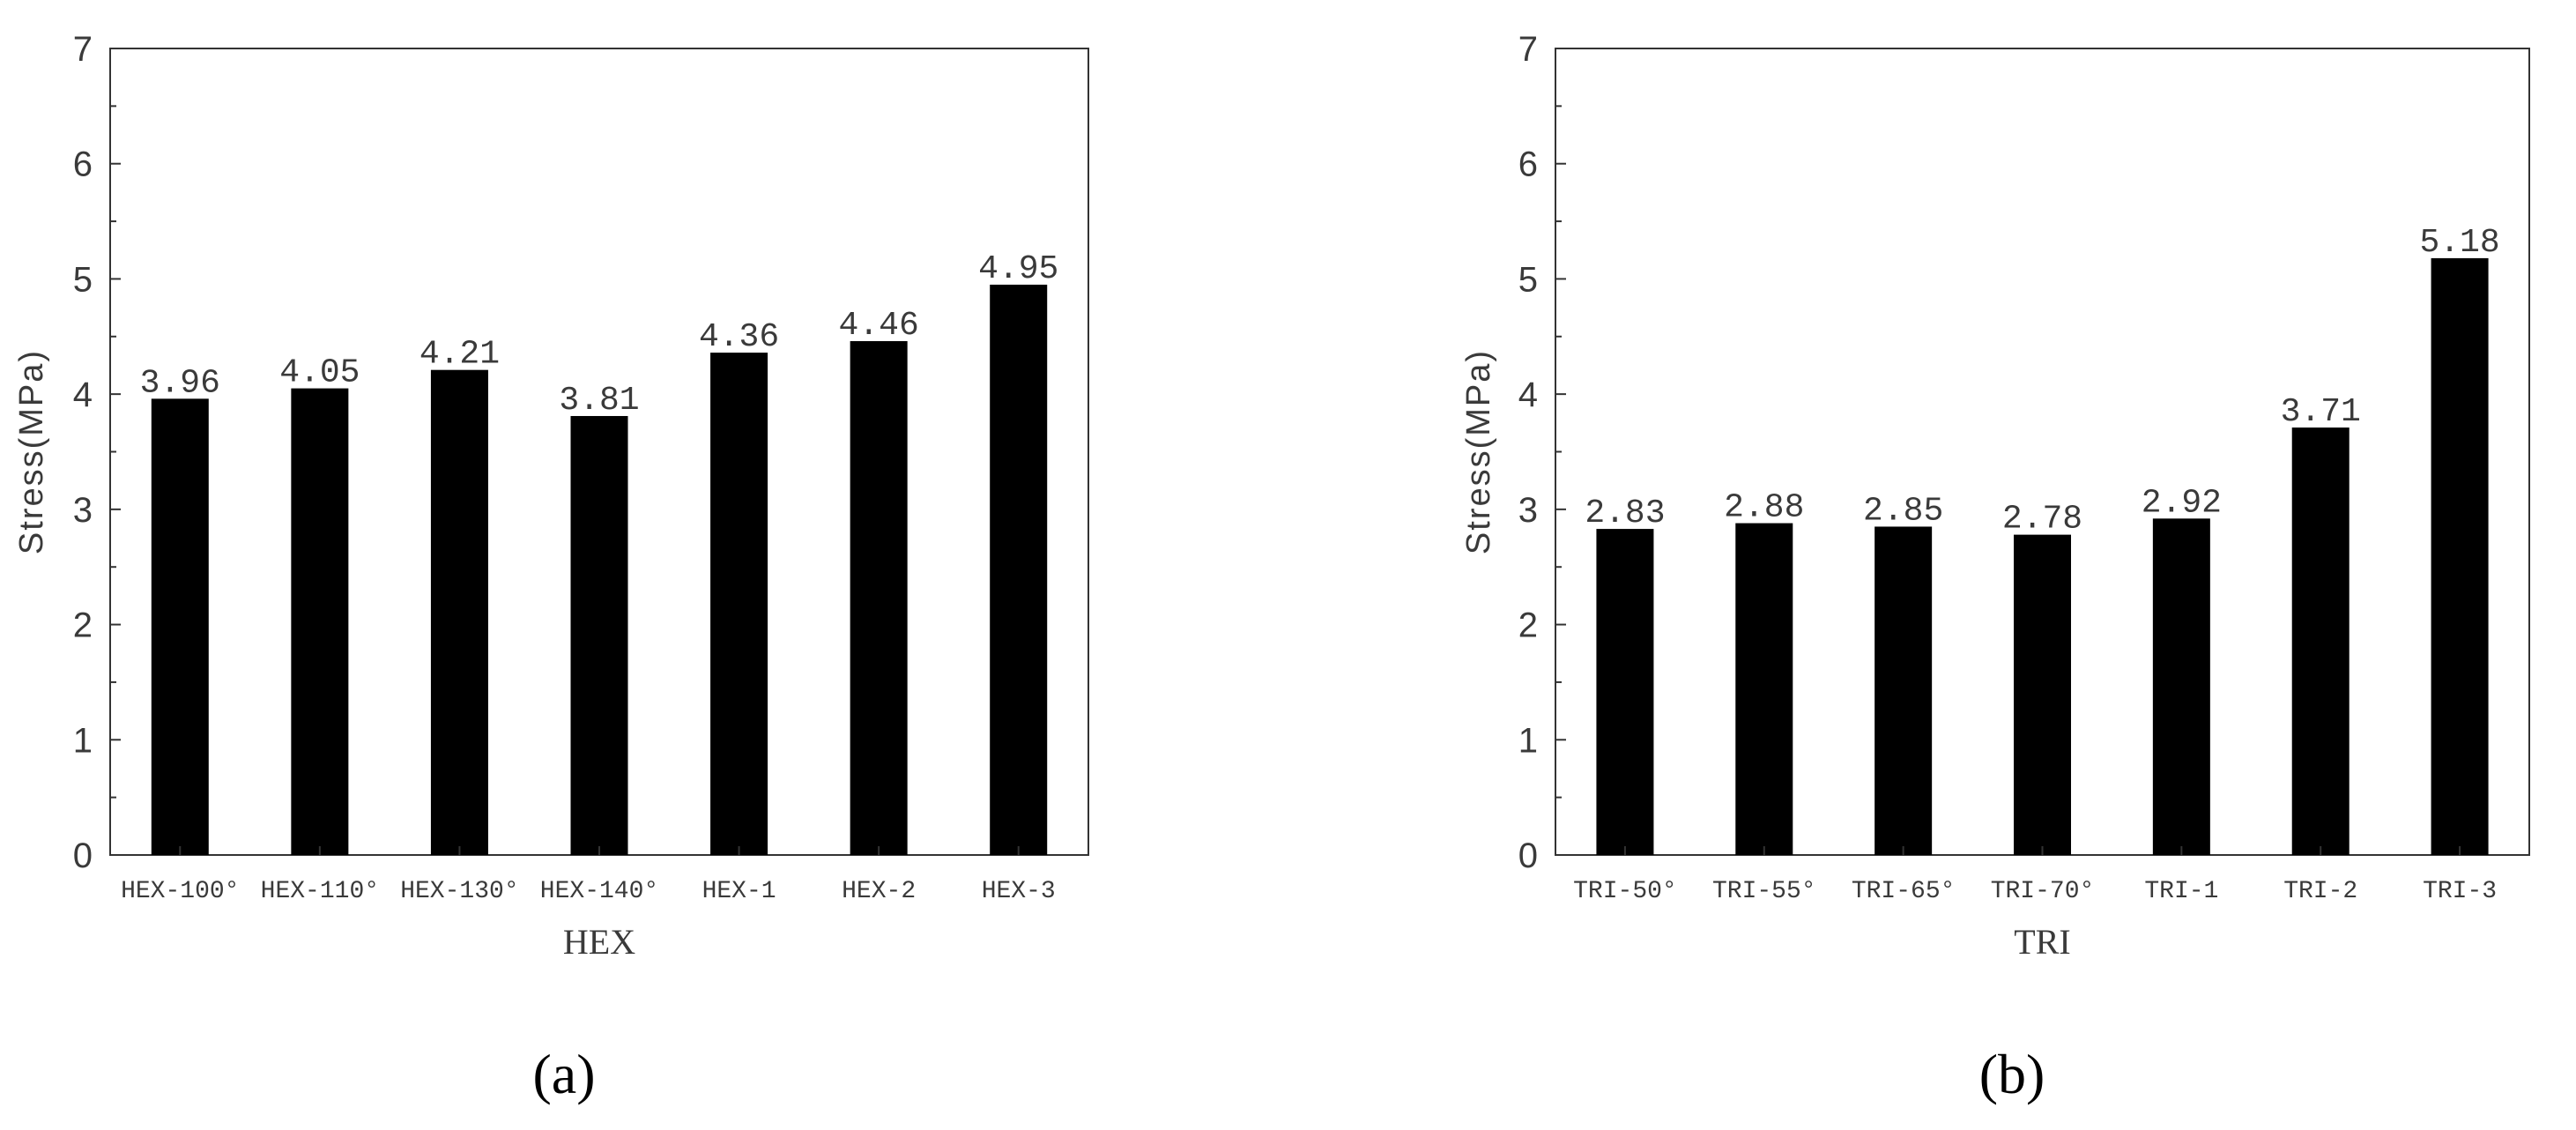 The image size is (2576, 1130). I want to click on x-tick-label: HEX-100°, so click(180, 891).